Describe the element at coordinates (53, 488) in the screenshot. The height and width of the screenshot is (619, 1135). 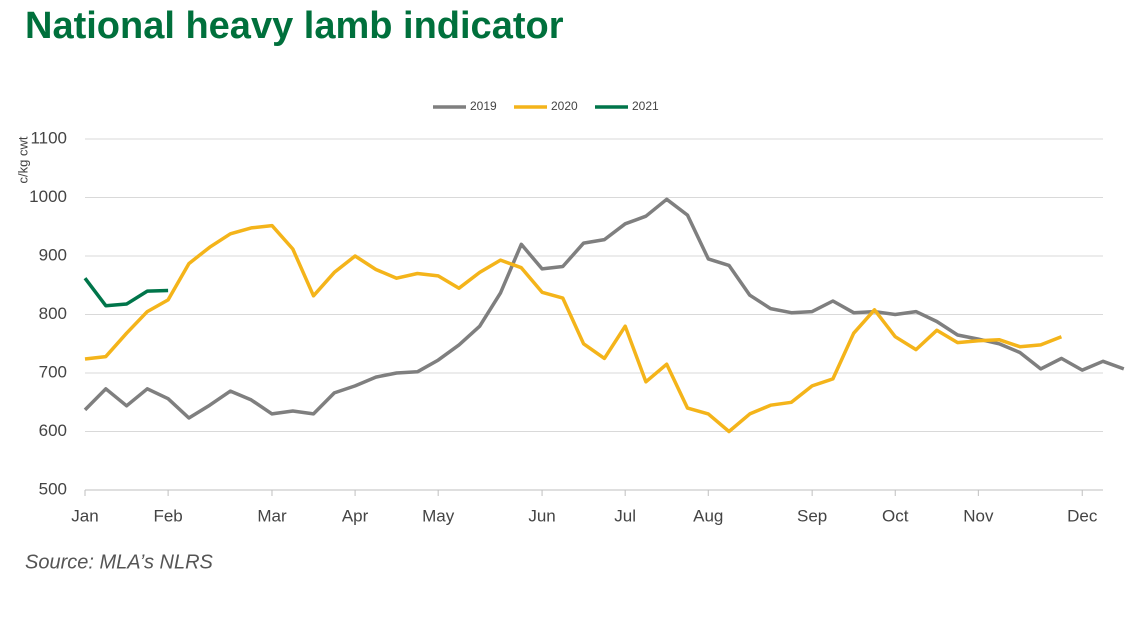
I see `y-tick-label: 500` at that location.